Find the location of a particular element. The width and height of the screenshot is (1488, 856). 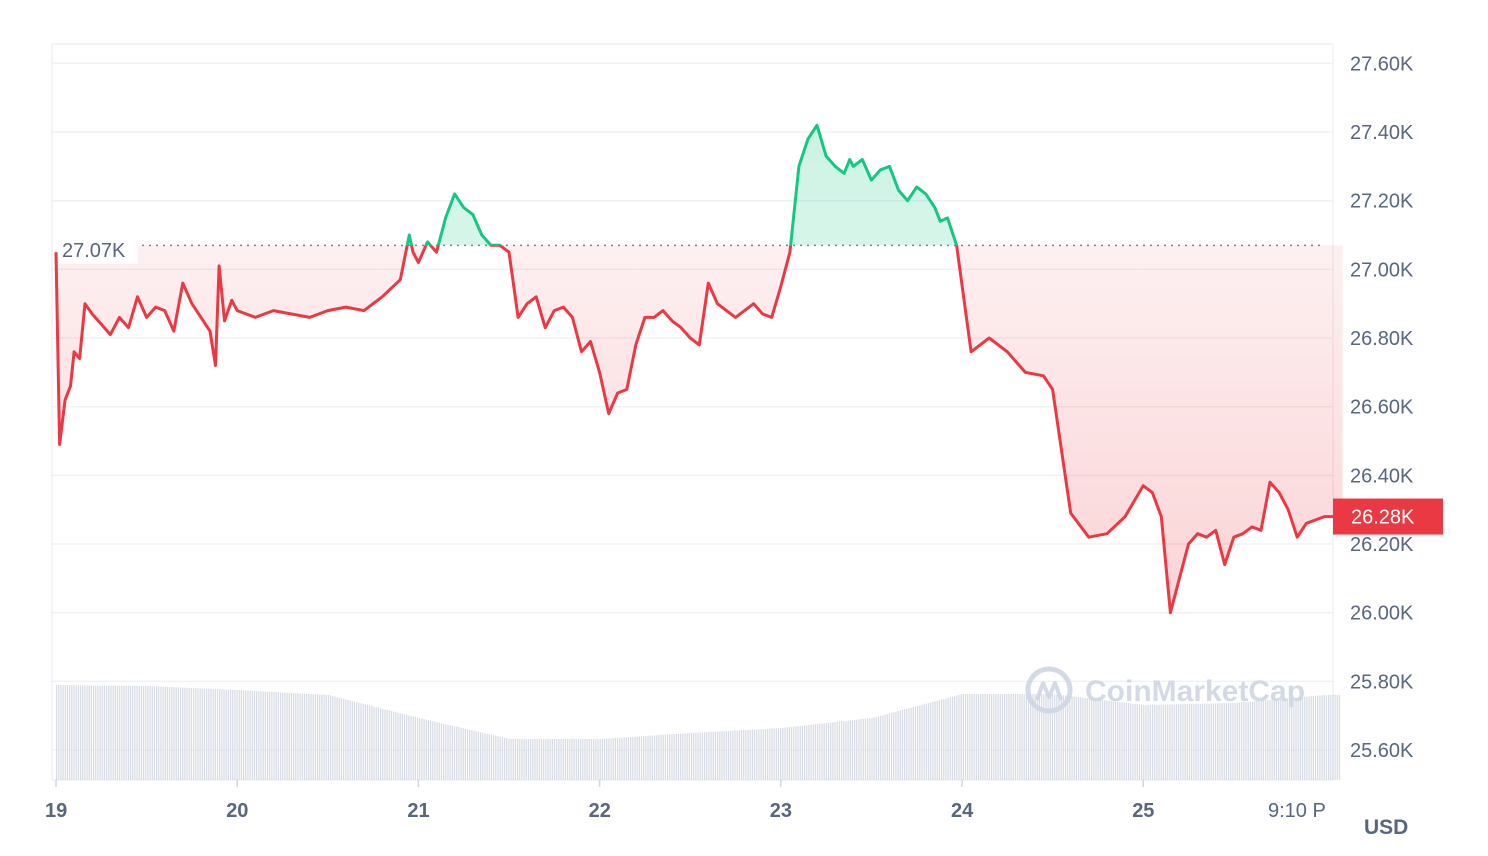

coinmarketcap-logo-icon is located at coordinates (1049, 690).